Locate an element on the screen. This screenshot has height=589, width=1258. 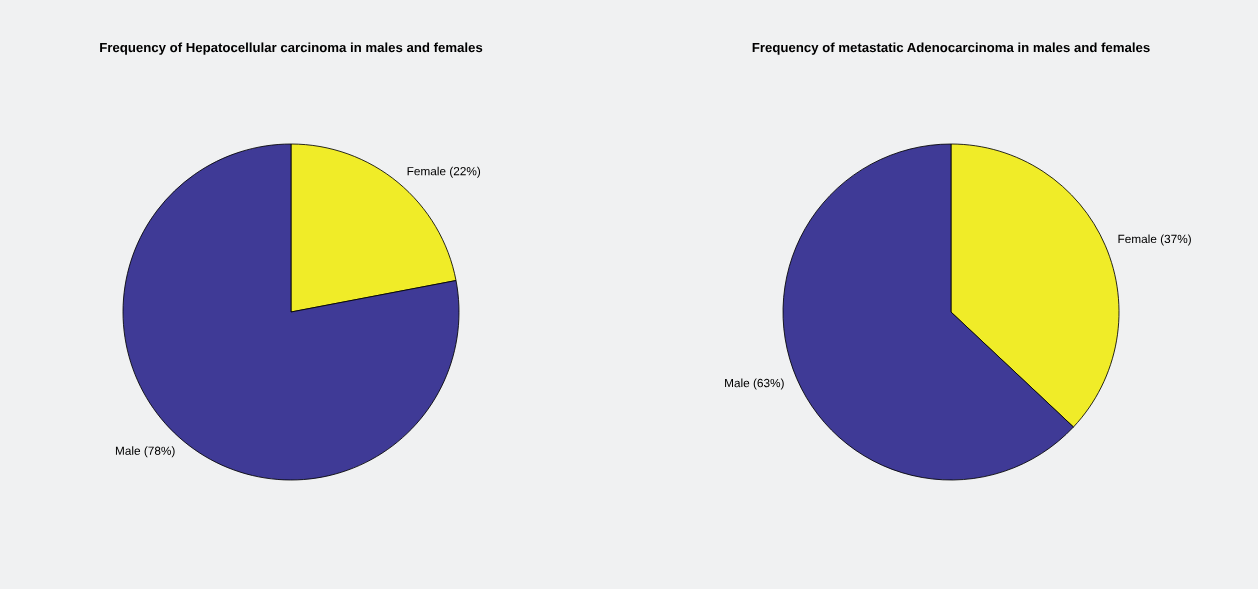
chart-title: Frequency of metastatic Adenocarcinoma in males and females is located at coordinates (951, 48).